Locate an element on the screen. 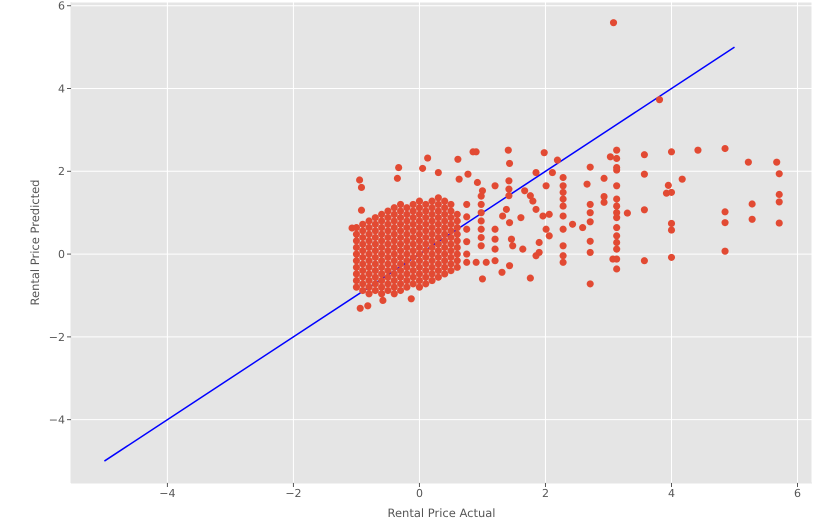 Image resolution: width=833 pixels, height=521 pixels. y-tick-label: −4 is located at coordinates (56, 420).